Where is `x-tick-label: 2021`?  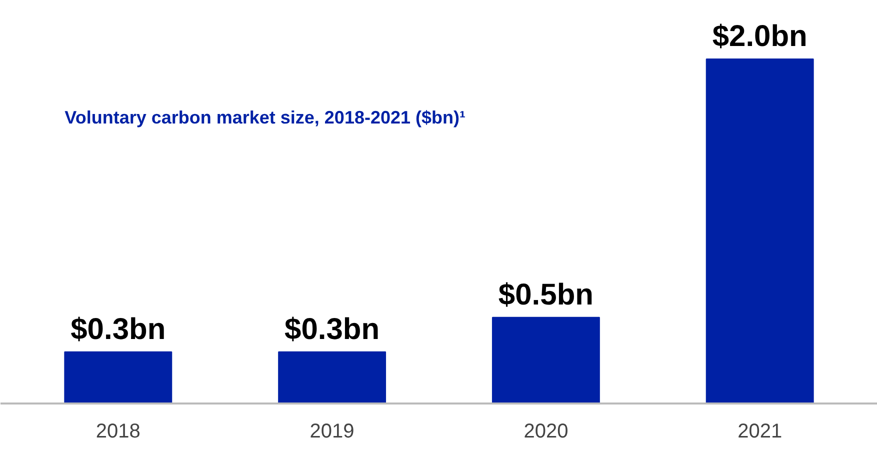
x-tick-label: 2021 is located at coordinates (760, 431).